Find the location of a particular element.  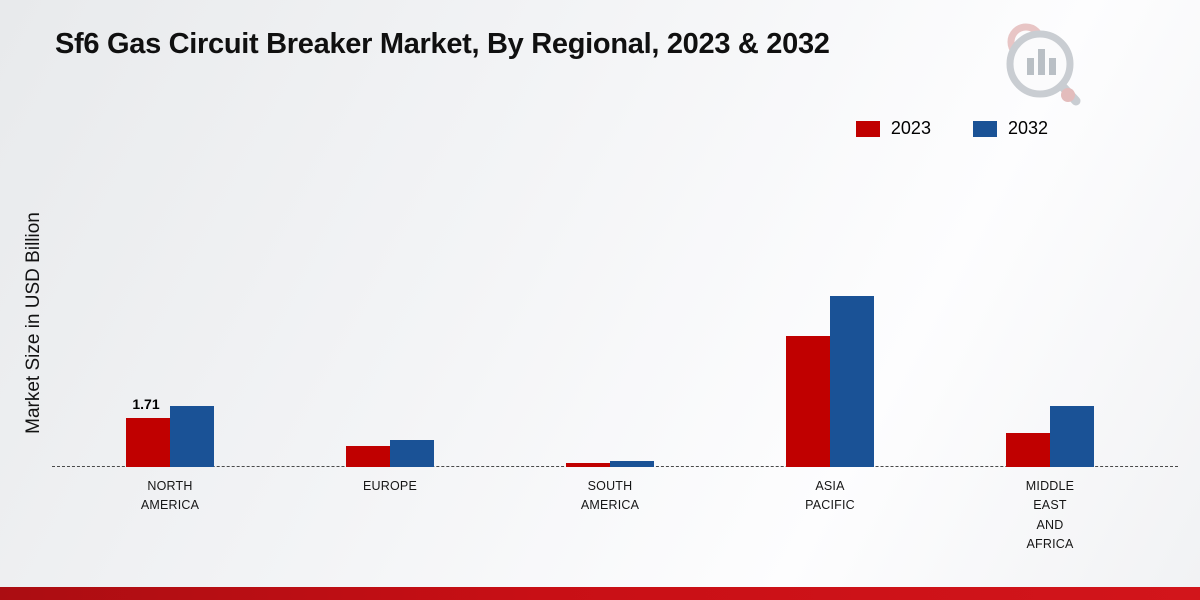

legend-label-2032: 2032 is located at coordinates (1027, 128).